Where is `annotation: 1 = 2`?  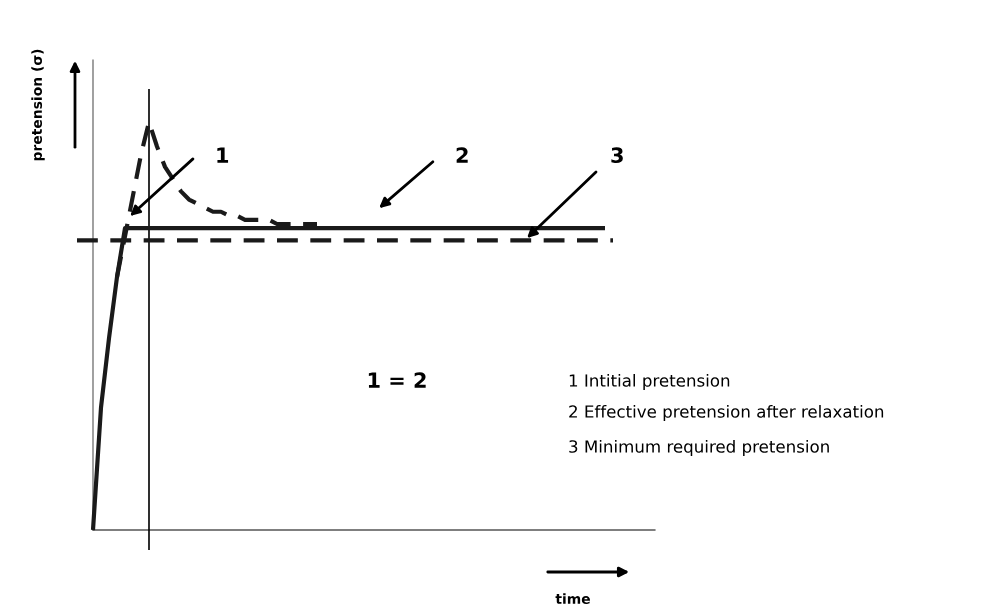 annotation: 1 = 2 is located at coordinates (397, 380).